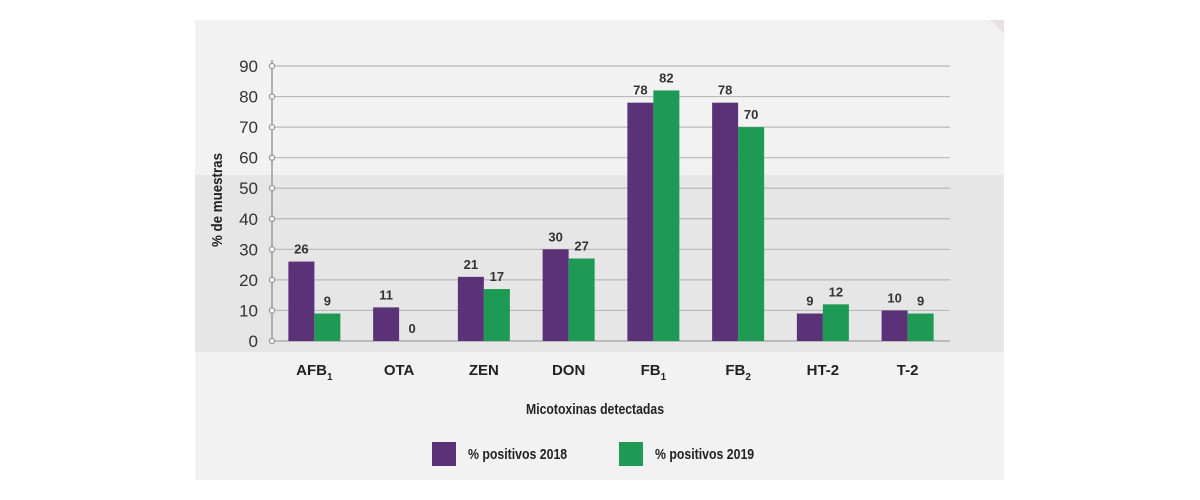 Image resolution: width=1200 pixels, height=500 pixels. I want to click on x-tick-label: ZEN, so click(484, 370).